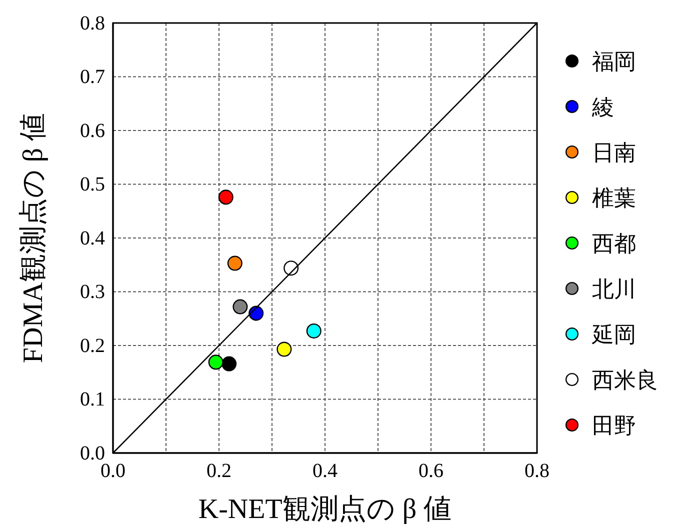 The height and width of the screenshot is (530, 673). Describe the element at coordinates (614, 62) in the screenshot. I see `legend-label: 福岡` at that location.